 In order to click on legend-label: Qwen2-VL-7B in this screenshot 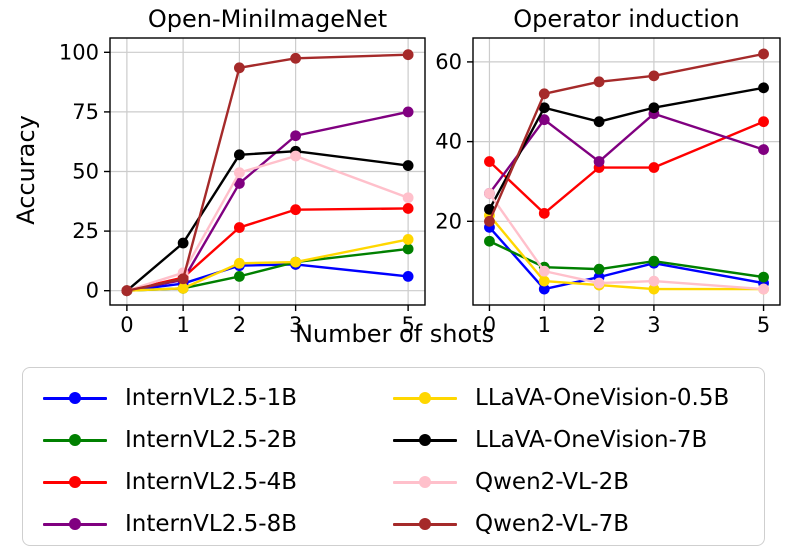, I will do `click(552, 524)`.